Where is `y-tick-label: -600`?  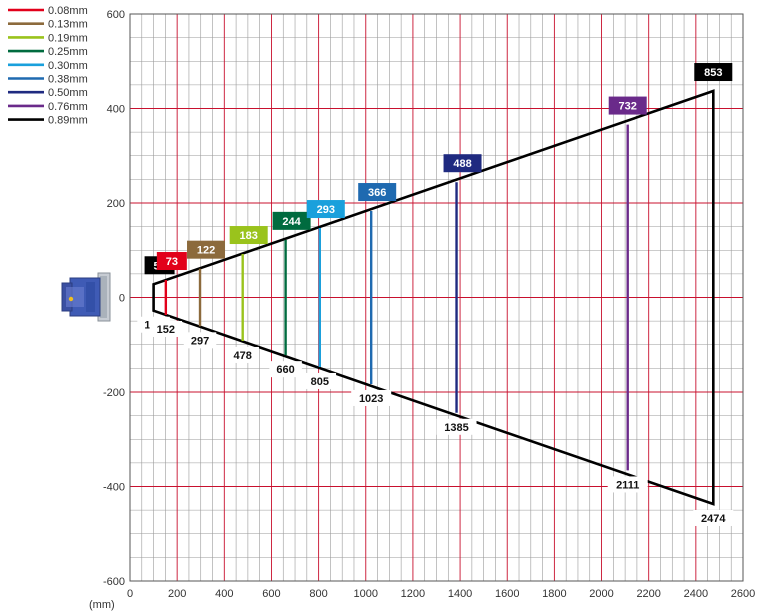
y-tick-label: -600 is located at coordinates (114, 582).